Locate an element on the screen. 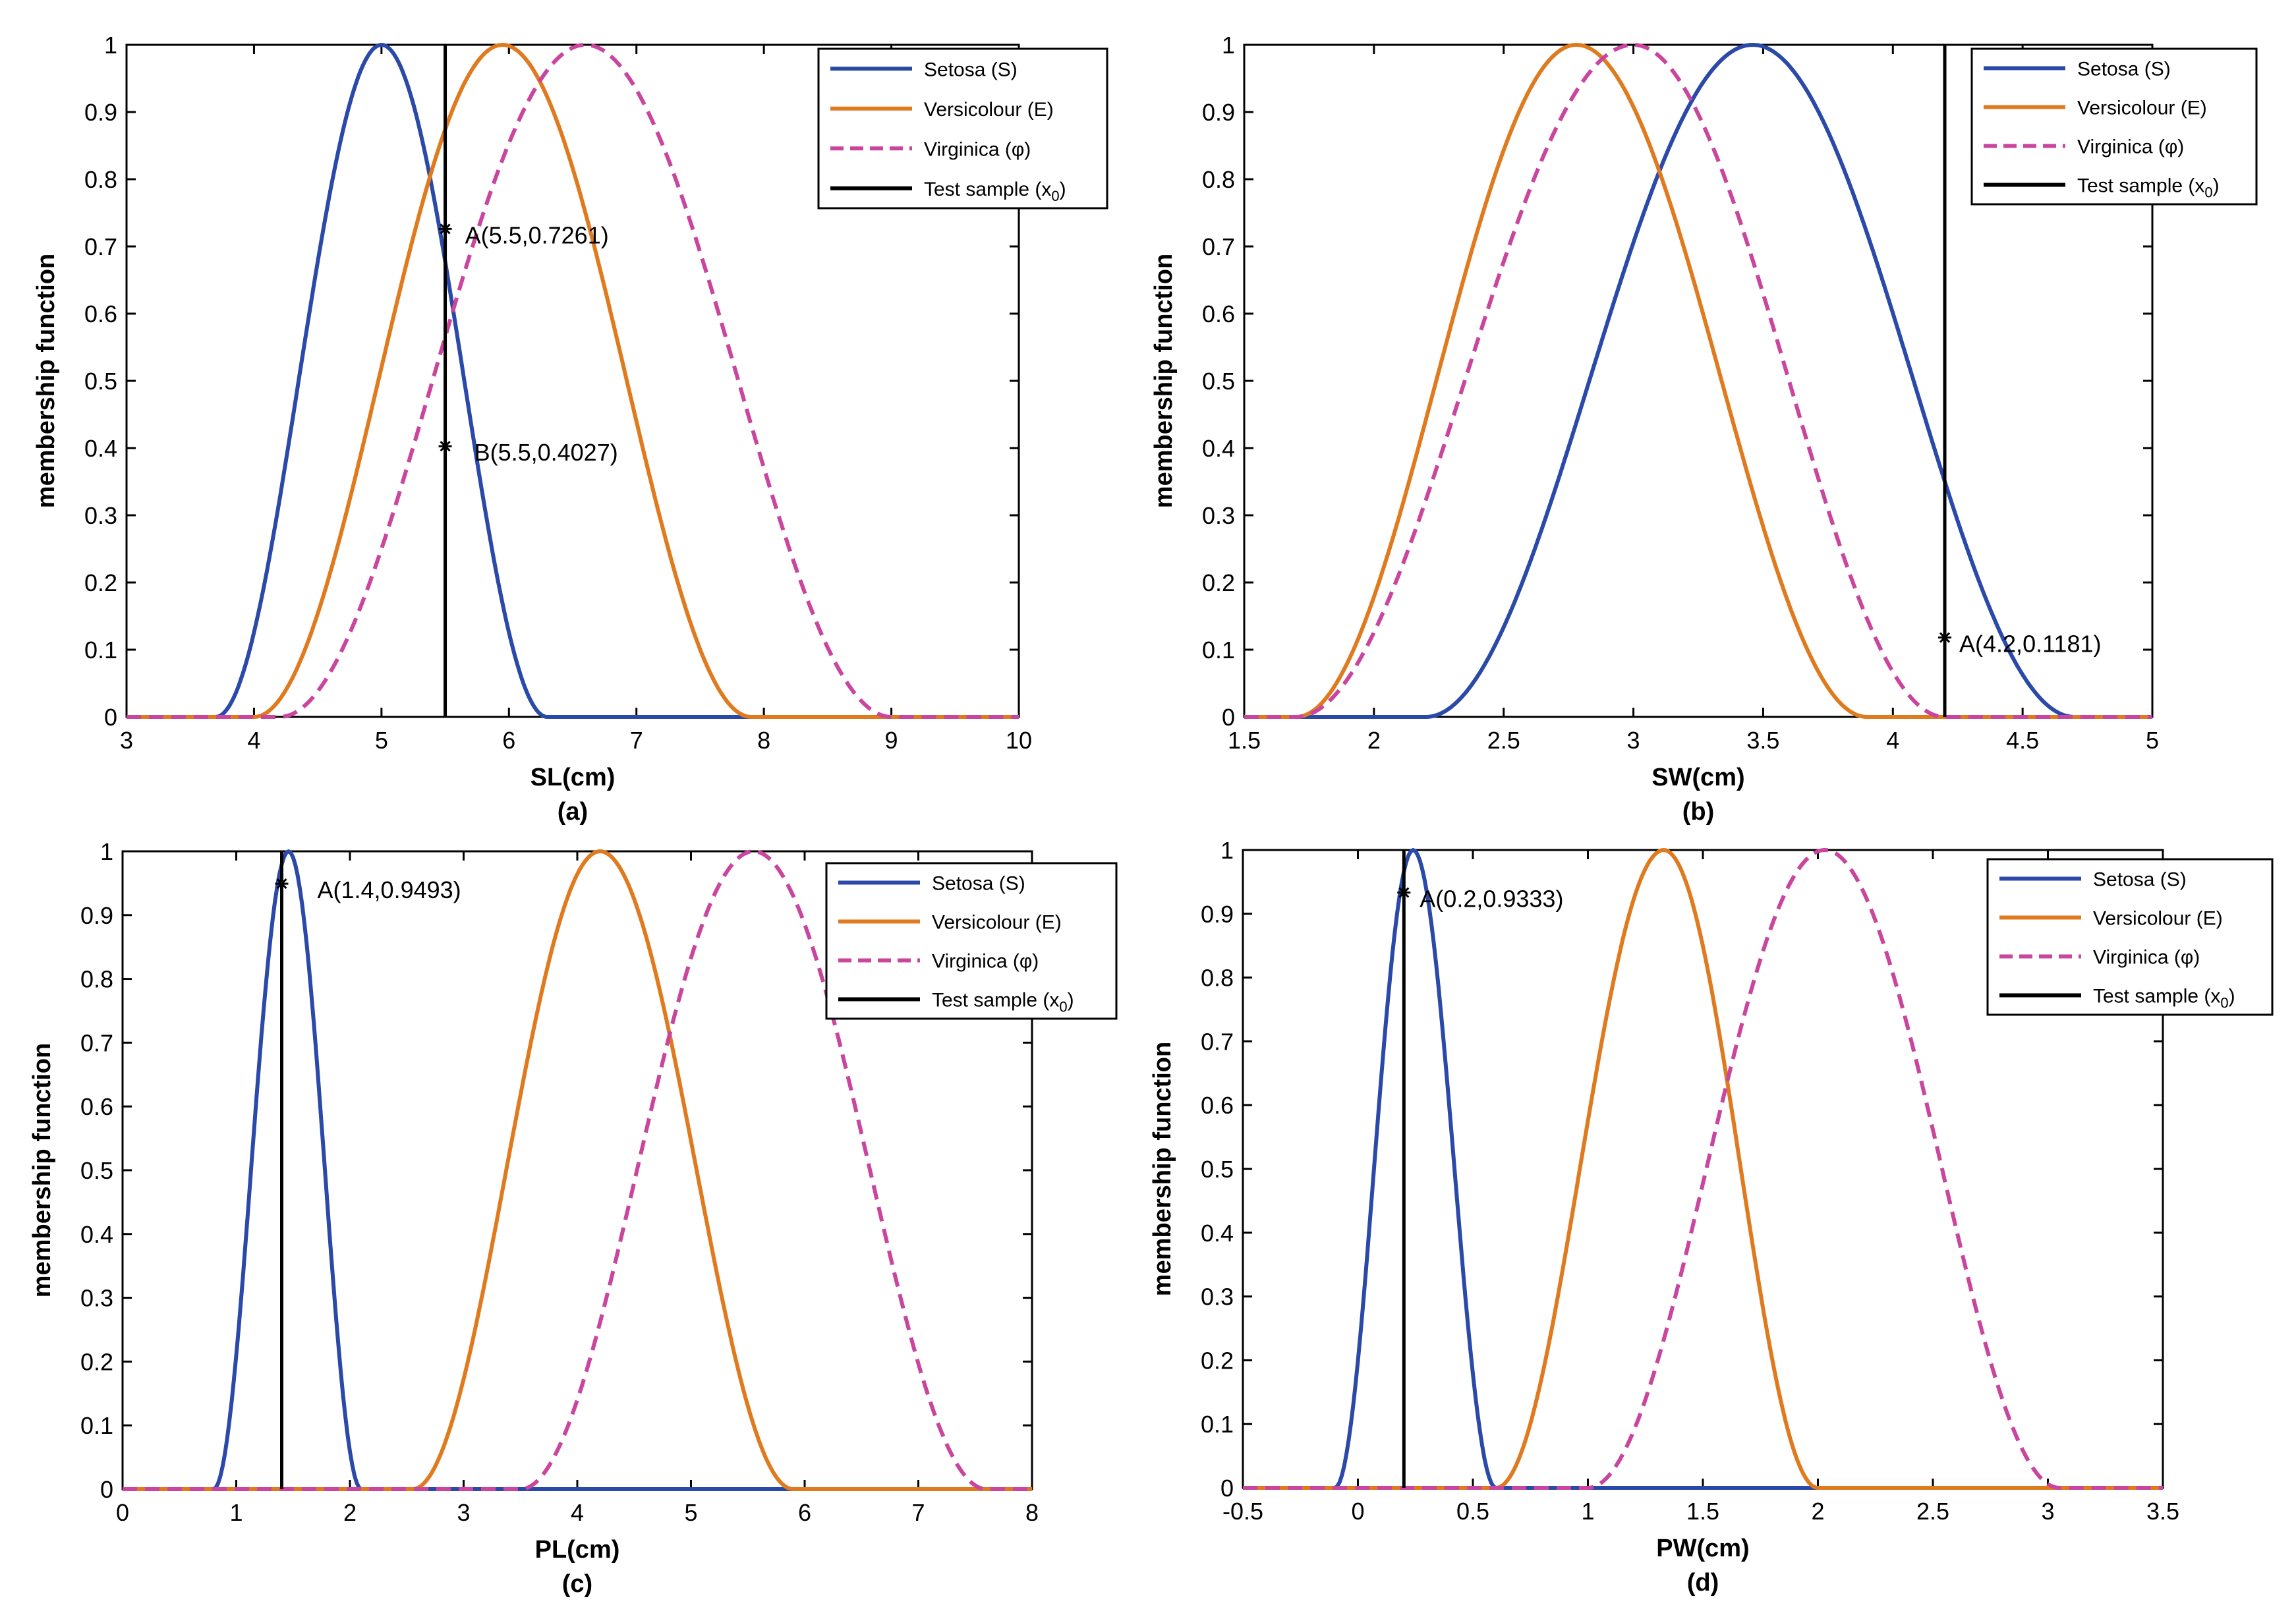  x-tick-label: 4.5 is located at coordinates (2023, 740).